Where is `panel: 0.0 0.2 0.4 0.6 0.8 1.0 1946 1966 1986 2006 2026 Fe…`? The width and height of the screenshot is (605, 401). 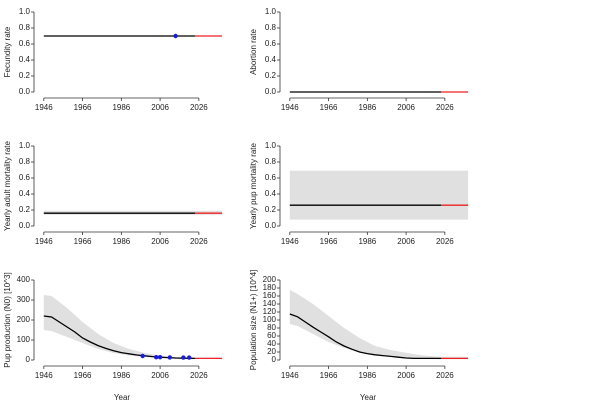
panel: 0.0 0.2 0.4 0.6 0.8 1.0 1946 1966 1986 2006 2026 Fe… is located at coordinates (113, 59).